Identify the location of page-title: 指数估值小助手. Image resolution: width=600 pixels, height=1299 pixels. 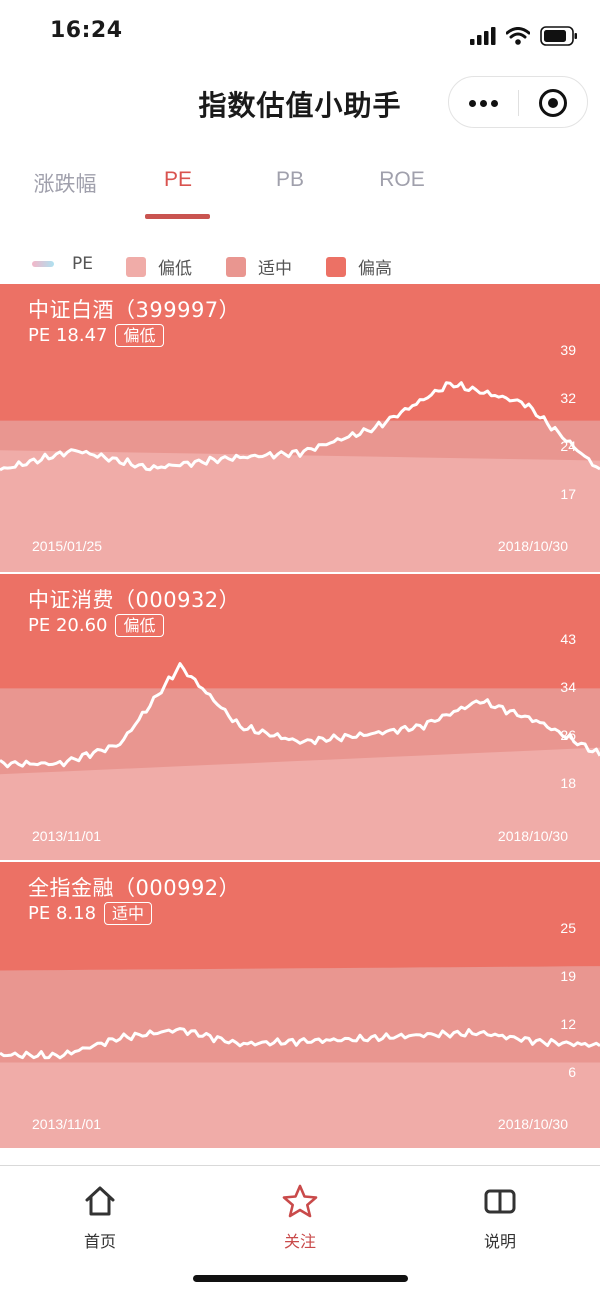
(300, 105).